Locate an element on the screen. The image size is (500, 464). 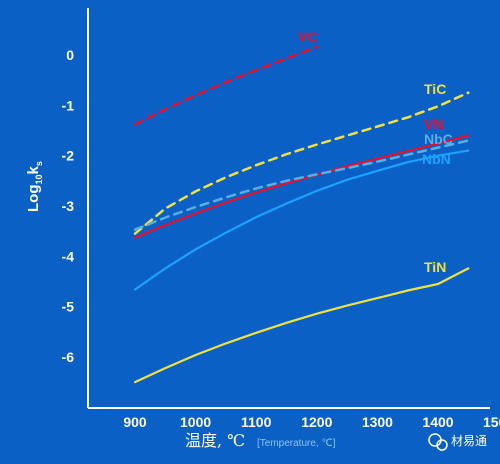
y-tick-label: -6 is located at coordinates (68, 357).